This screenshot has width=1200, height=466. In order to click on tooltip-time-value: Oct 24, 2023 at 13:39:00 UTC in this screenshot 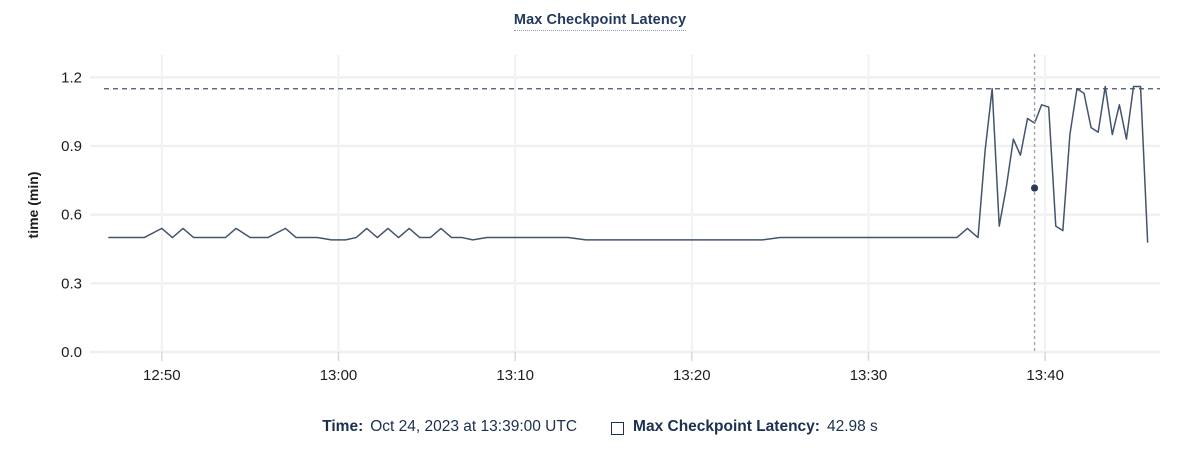, I will do `click(474, 426)`.